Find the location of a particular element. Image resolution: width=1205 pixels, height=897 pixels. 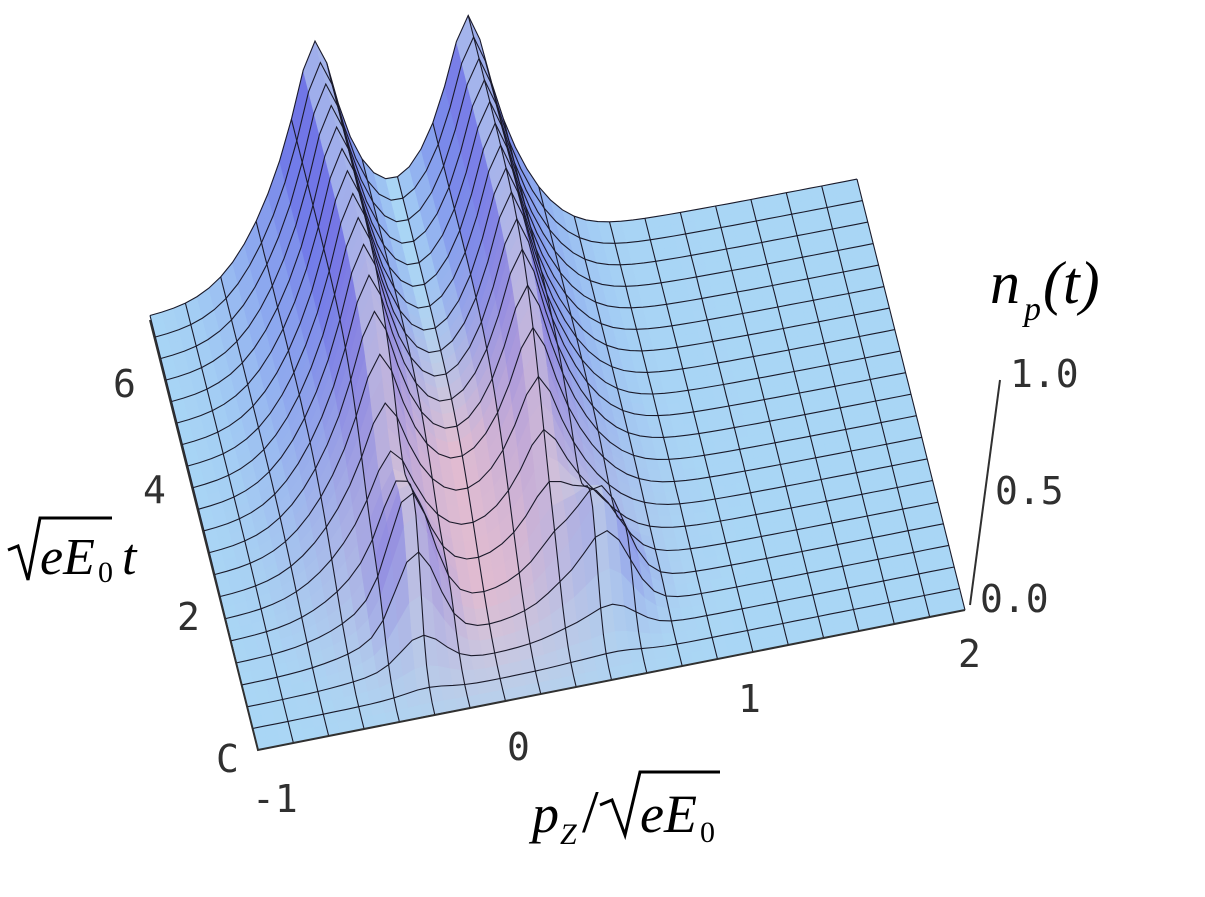

x-tick-label: 0 is located at coordinates (518, 747).